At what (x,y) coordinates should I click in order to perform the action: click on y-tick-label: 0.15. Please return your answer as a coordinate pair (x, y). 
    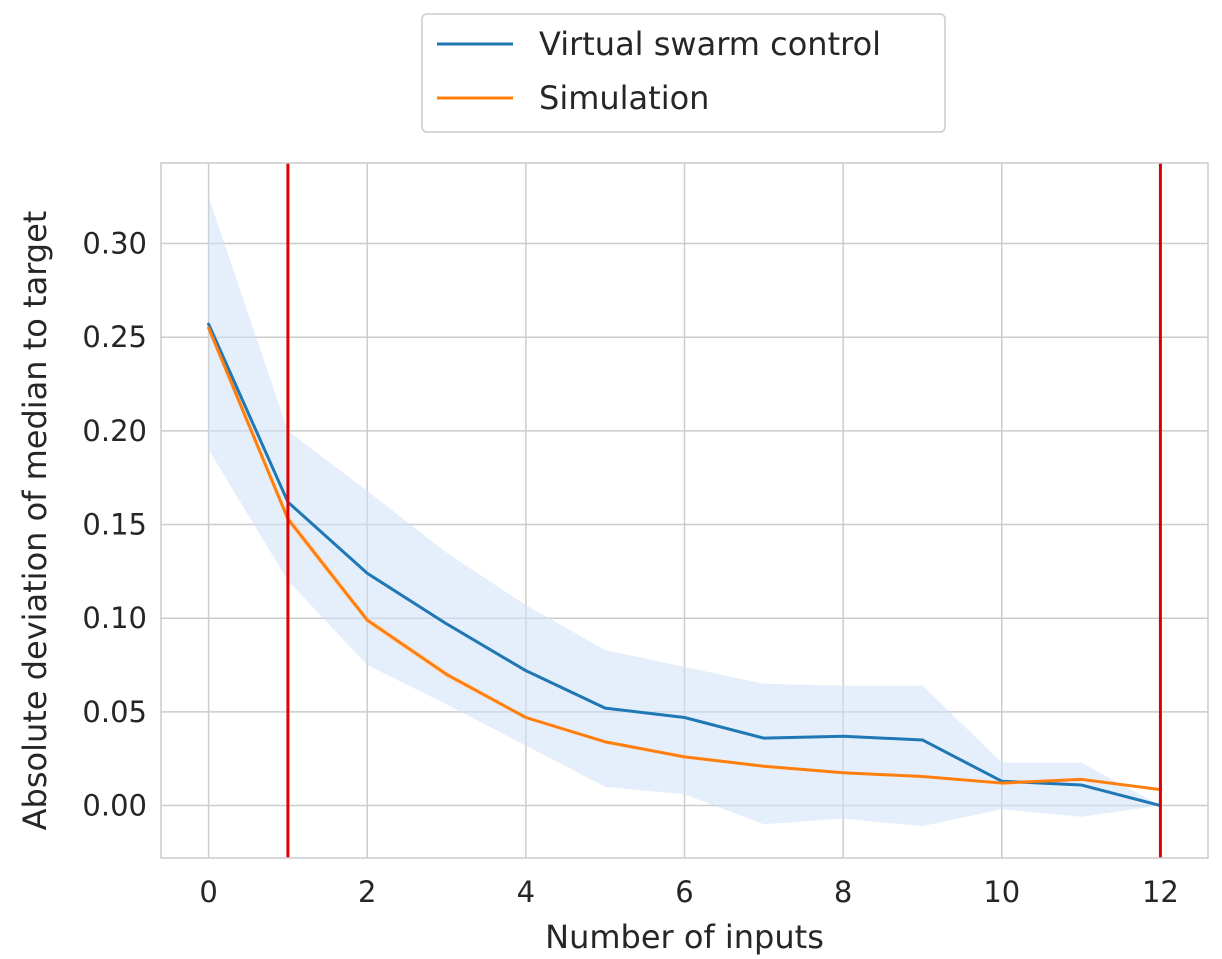
    Looking at the image, I should click on (114, 525).